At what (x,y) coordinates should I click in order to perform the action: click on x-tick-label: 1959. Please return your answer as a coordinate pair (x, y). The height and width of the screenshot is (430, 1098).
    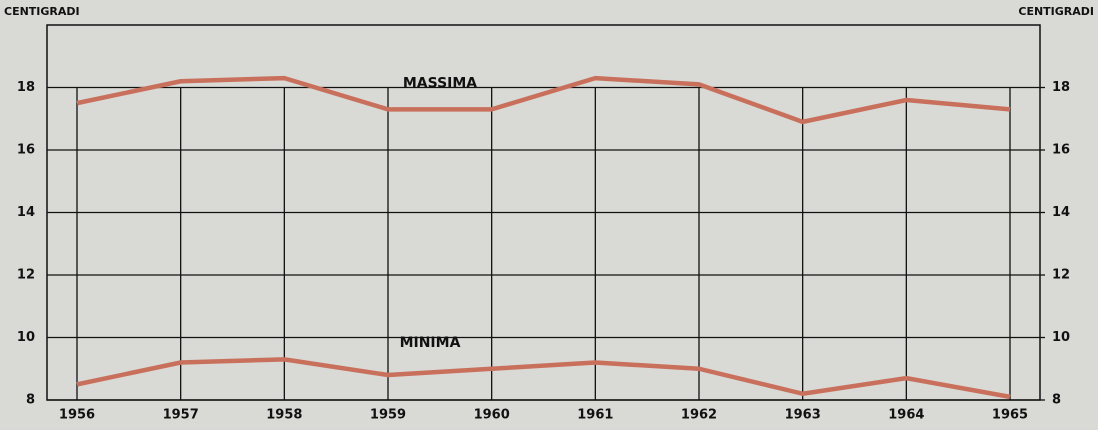
    Looking at the image, I should click on (388, 415).